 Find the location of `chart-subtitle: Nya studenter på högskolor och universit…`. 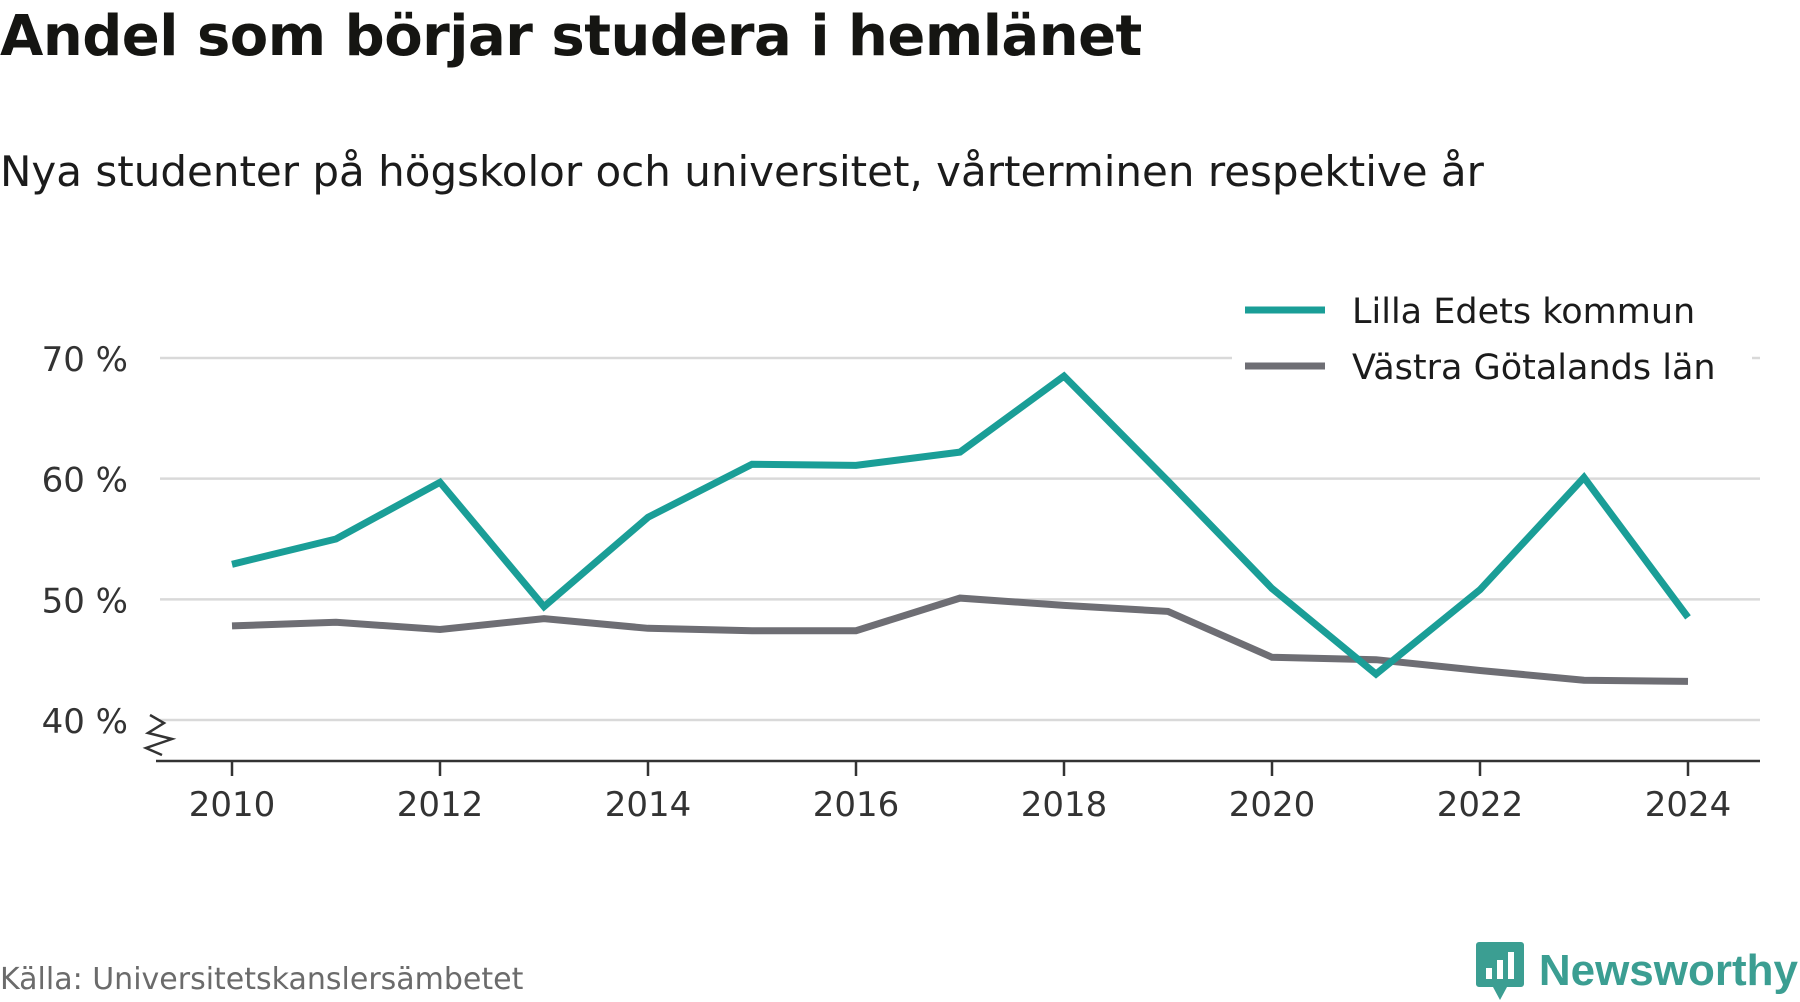

chart-subtitle: Nya studenter på högskolor och universit… is located at coordinates (742, 171).